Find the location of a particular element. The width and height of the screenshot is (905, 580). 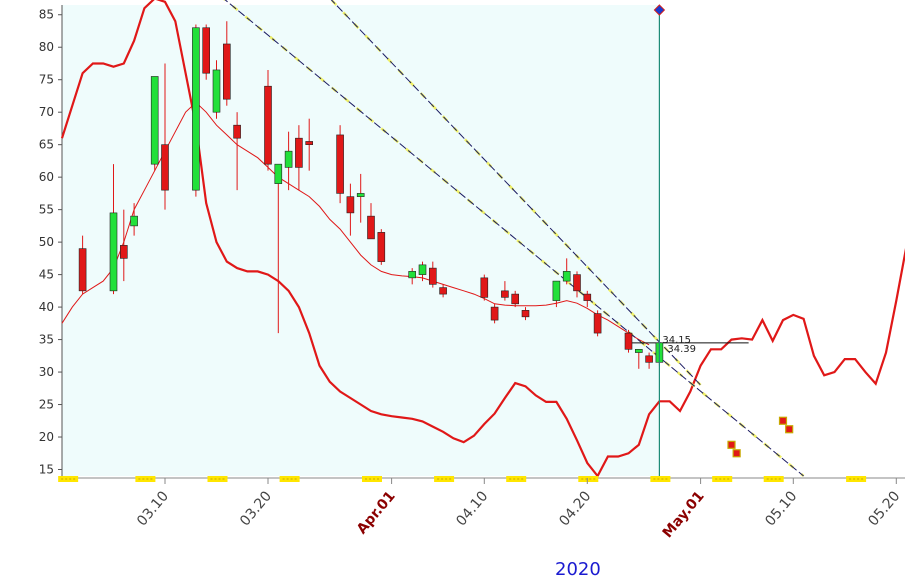

y-tick-label: 40 is located at coordinates (46, 307).